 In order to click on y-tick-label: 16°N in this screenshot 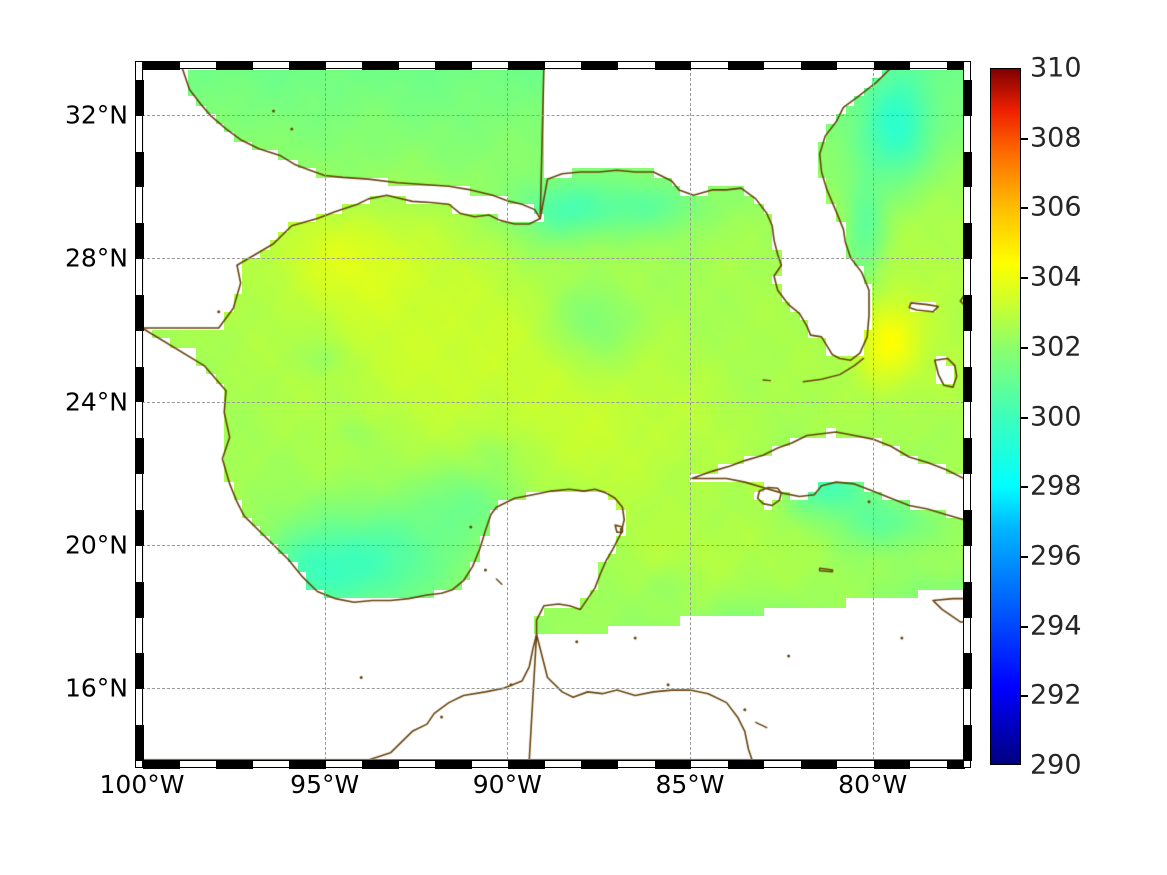, I will do `click(96, 688)`.